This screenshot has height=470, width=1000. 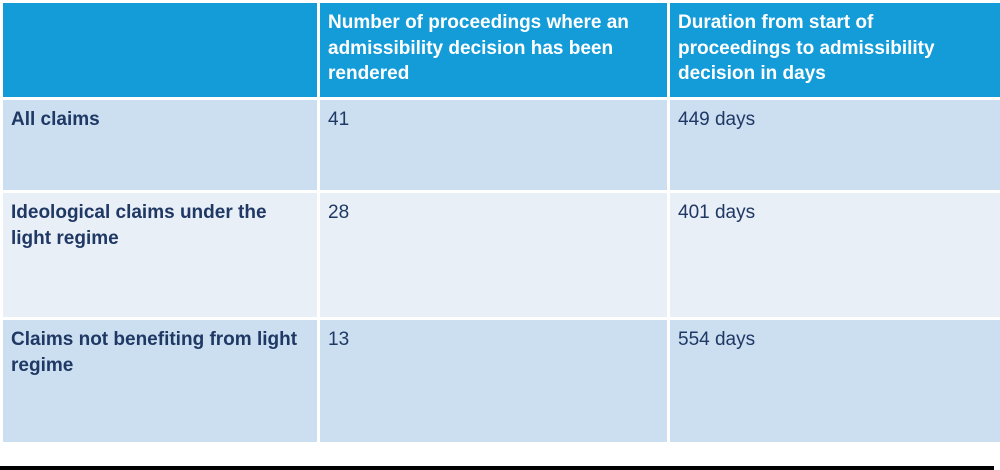 What do you see at coordinates (497, 468) in the screenshot?
I see `bottom-border-line` at bounding box center [497, 468].